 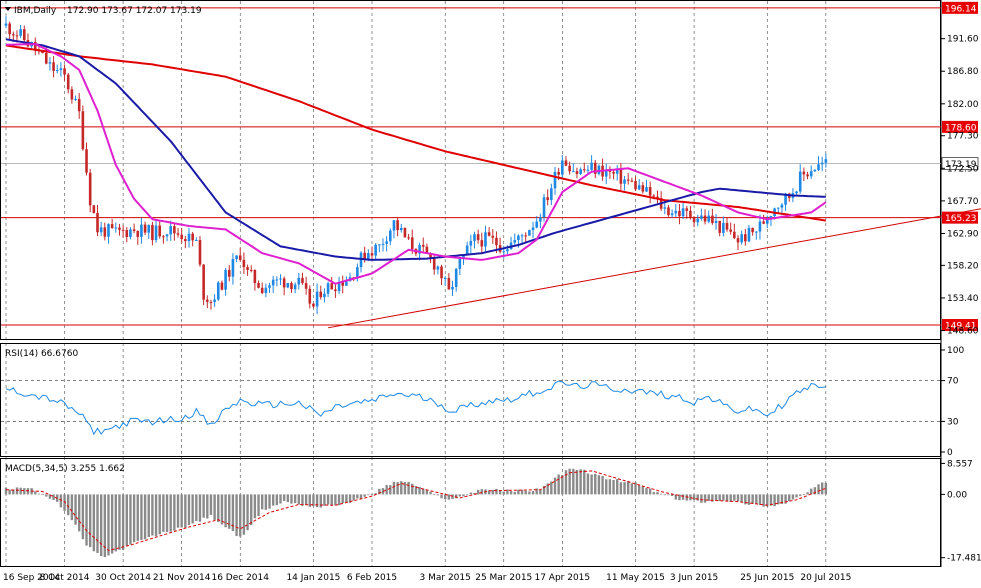 I want to click on symbol-dropdown-icon, so click(x=8, y=9).